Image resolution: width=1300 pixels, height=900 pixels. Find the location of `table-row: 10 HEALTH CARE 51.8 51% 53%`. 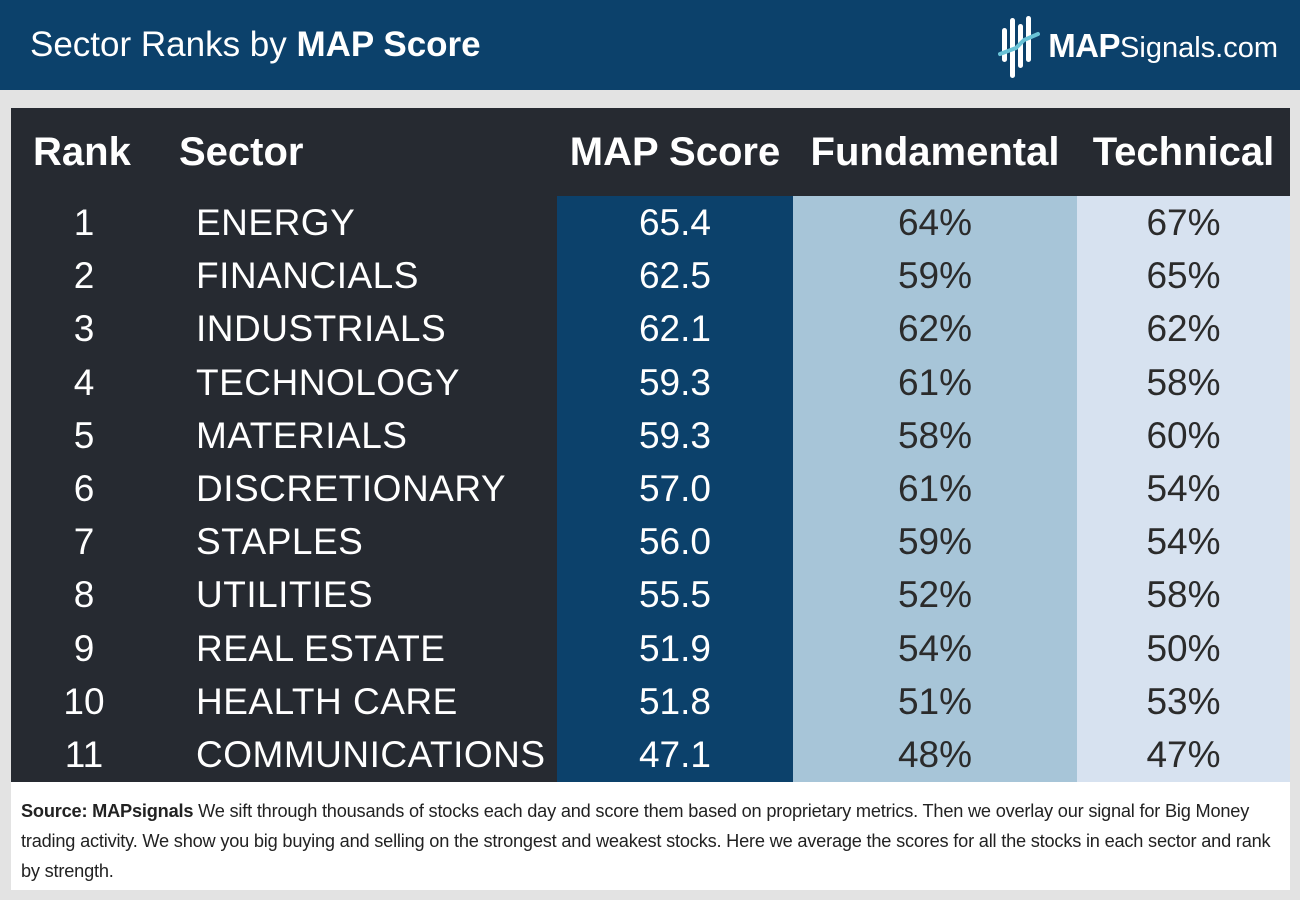

table-row: 10 HEALTH CARE 51.8 51% 53% is located at coordinates (650, 701).